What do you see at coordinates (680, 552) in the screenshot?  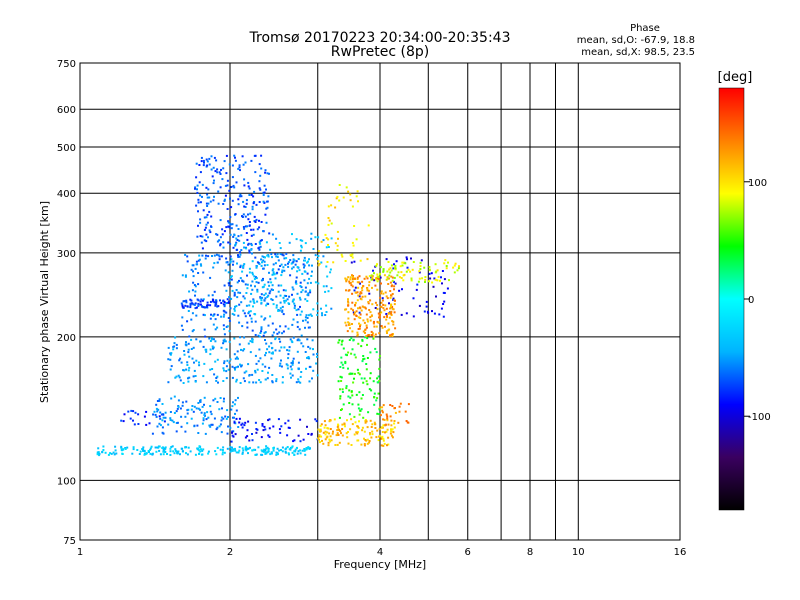 I see `x-tick-label: 16` at bounding box center [680, 552].